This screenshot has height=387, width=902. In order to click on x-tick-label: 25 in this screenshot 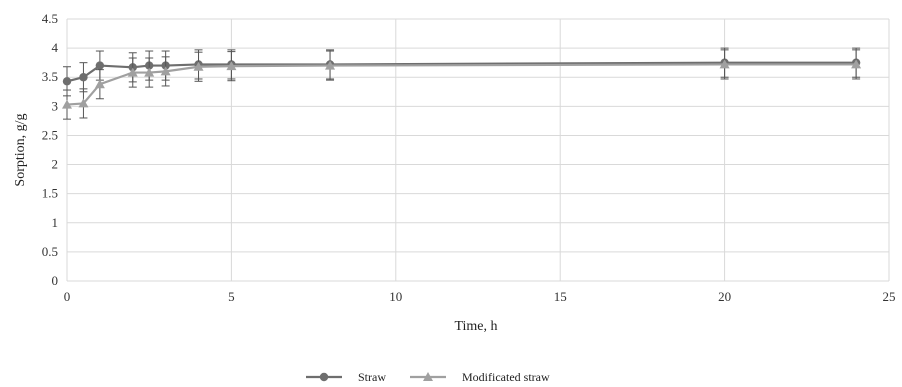, I will do `click(889, 296)`.